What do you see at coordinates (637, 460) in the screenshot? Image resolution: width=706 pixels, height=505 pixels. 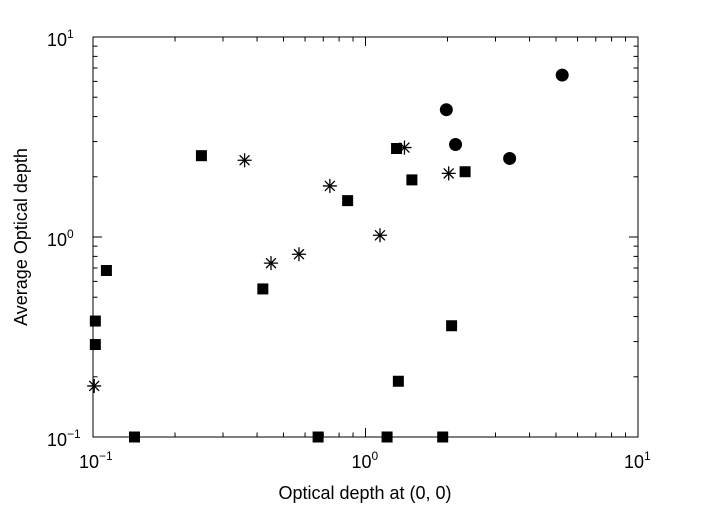 I see `x-tick-label: 10¹` at bounding box center [637, 460].